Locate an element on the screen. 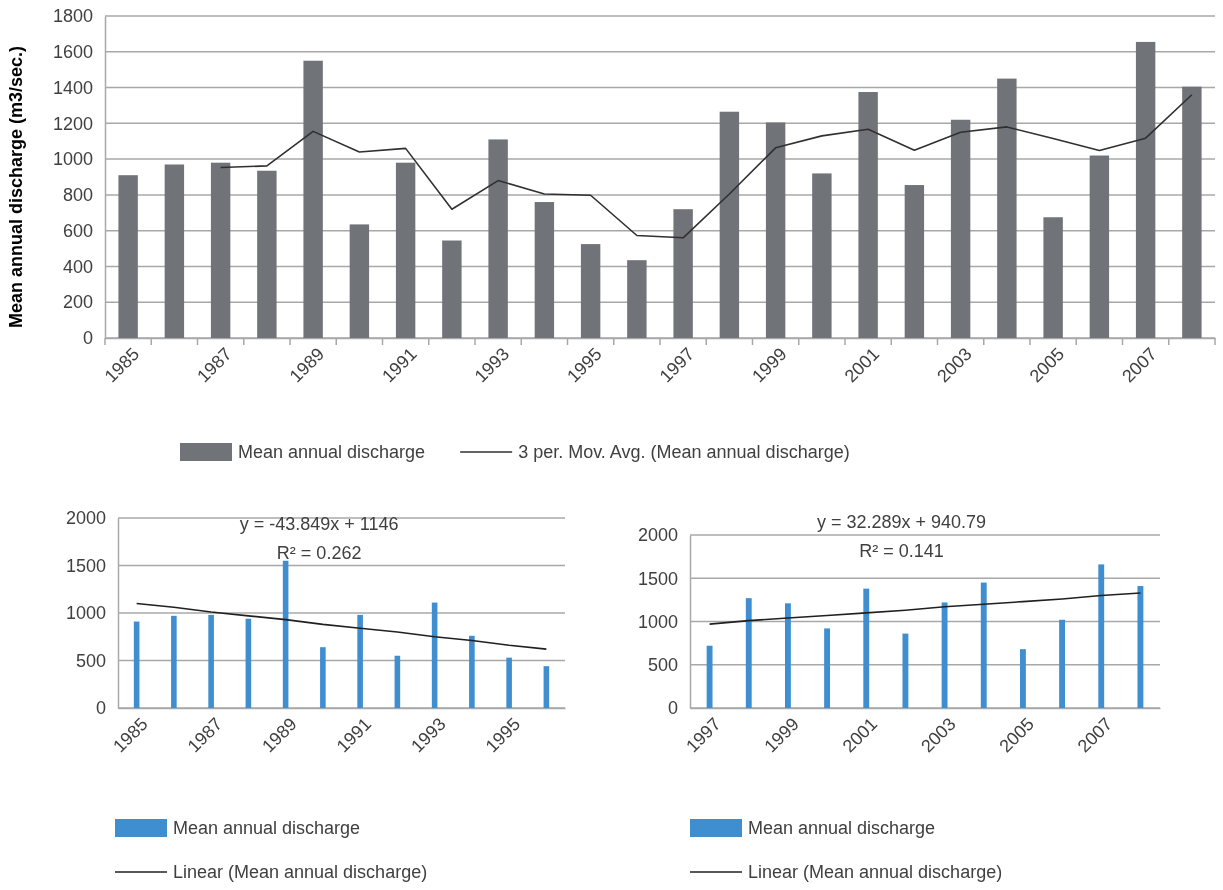 The image size is (1223, 890). y-tick-label: 600 is located at coordinates (77, 230).